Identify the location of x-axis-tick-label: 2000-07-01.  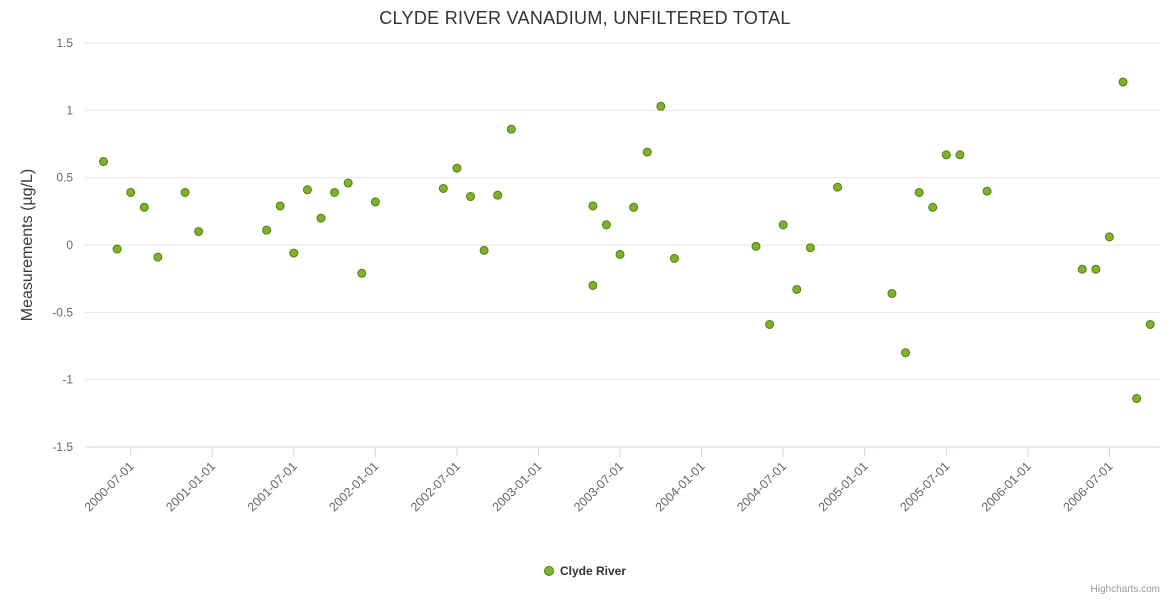
(109, 486).